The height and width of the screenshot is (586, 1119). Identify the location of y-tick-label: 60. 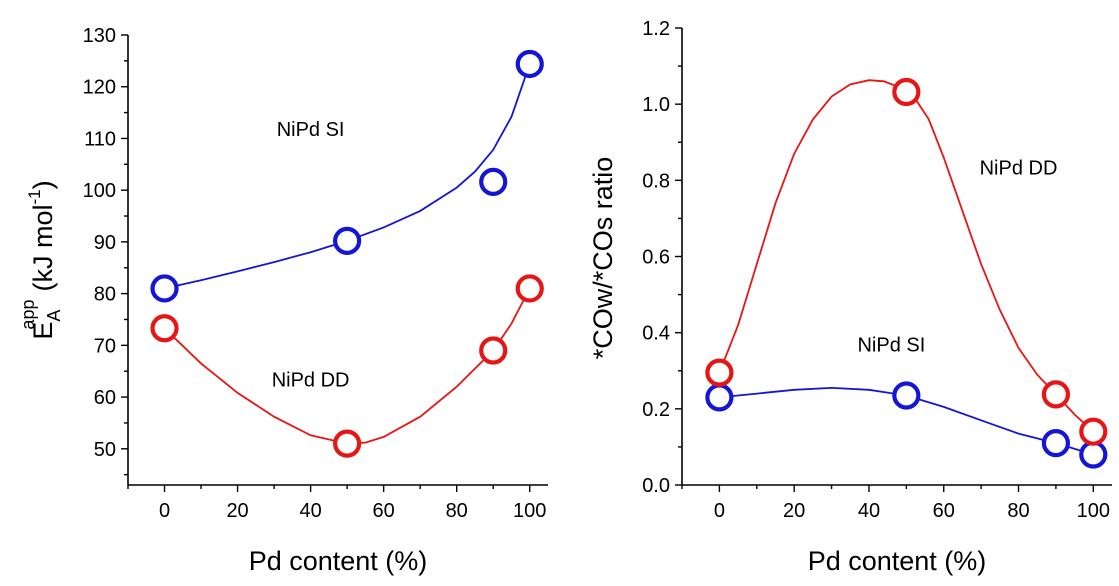
(105, 398).